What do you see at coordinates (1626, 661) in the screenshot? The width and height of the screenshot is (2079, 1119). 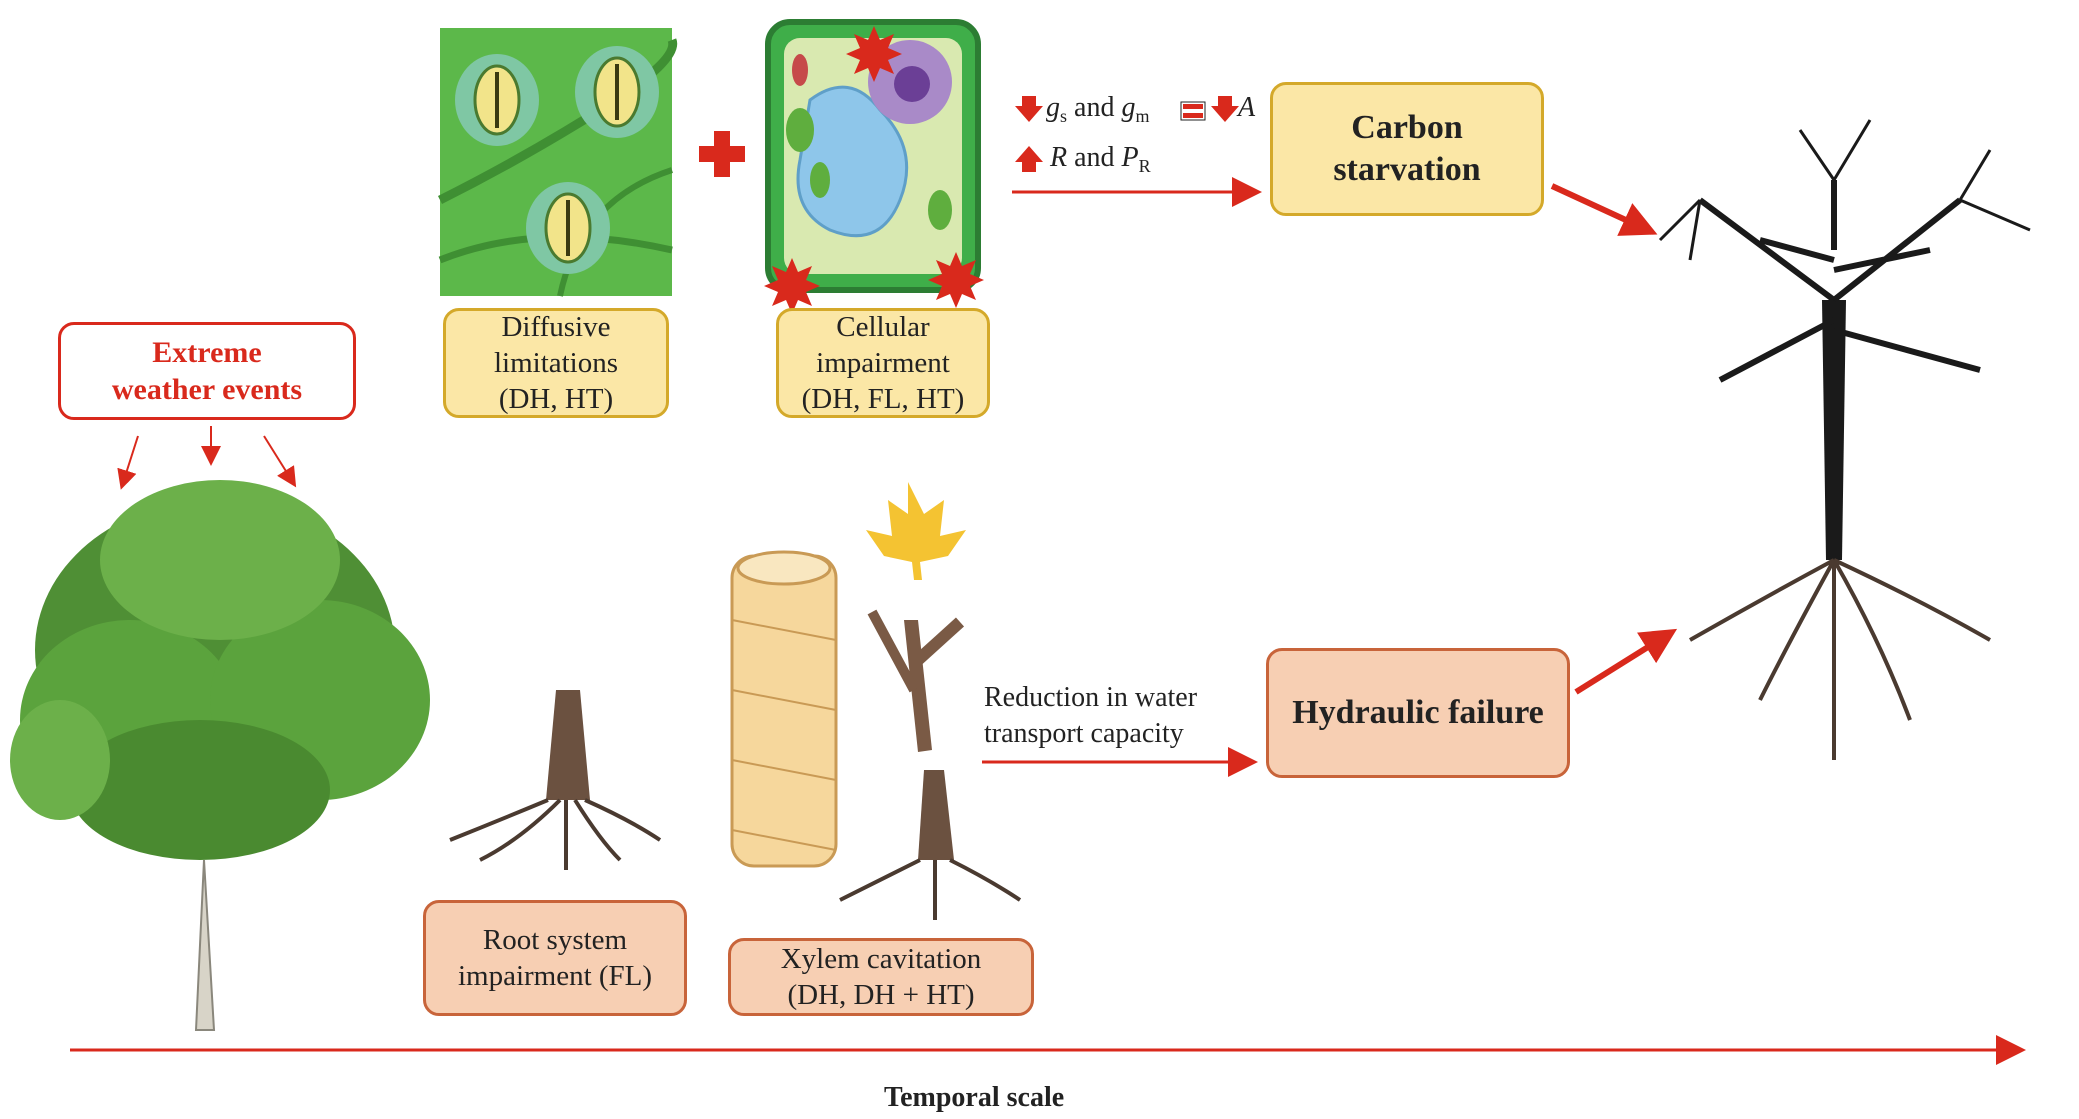 I see `hydraulic-to-dead-tree-arrow` at bounding box center [1626, 661].